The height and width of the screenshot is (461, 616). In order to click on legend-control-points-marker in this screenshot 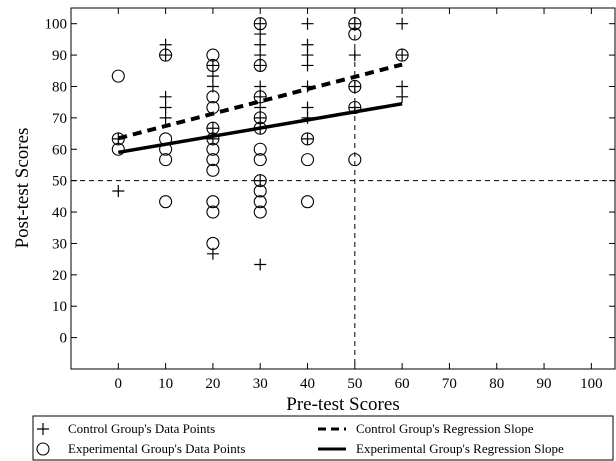, I will do `click(43, 429)`.